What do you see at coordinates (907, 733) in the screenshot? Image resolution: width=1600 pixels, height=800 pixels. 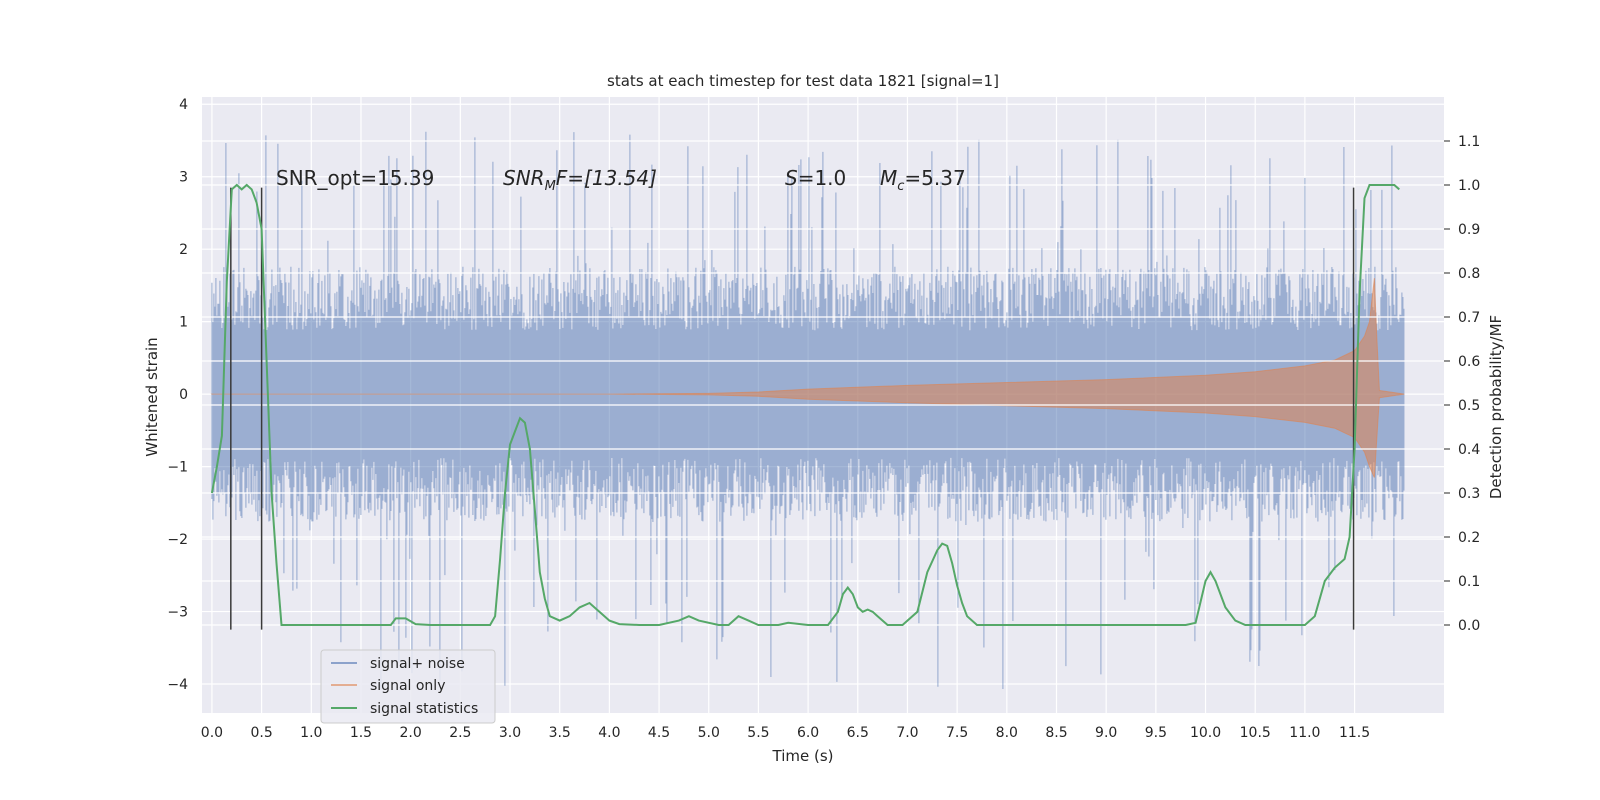 I see `x-tick-label: 7.0` at bounding box center [907, 733].